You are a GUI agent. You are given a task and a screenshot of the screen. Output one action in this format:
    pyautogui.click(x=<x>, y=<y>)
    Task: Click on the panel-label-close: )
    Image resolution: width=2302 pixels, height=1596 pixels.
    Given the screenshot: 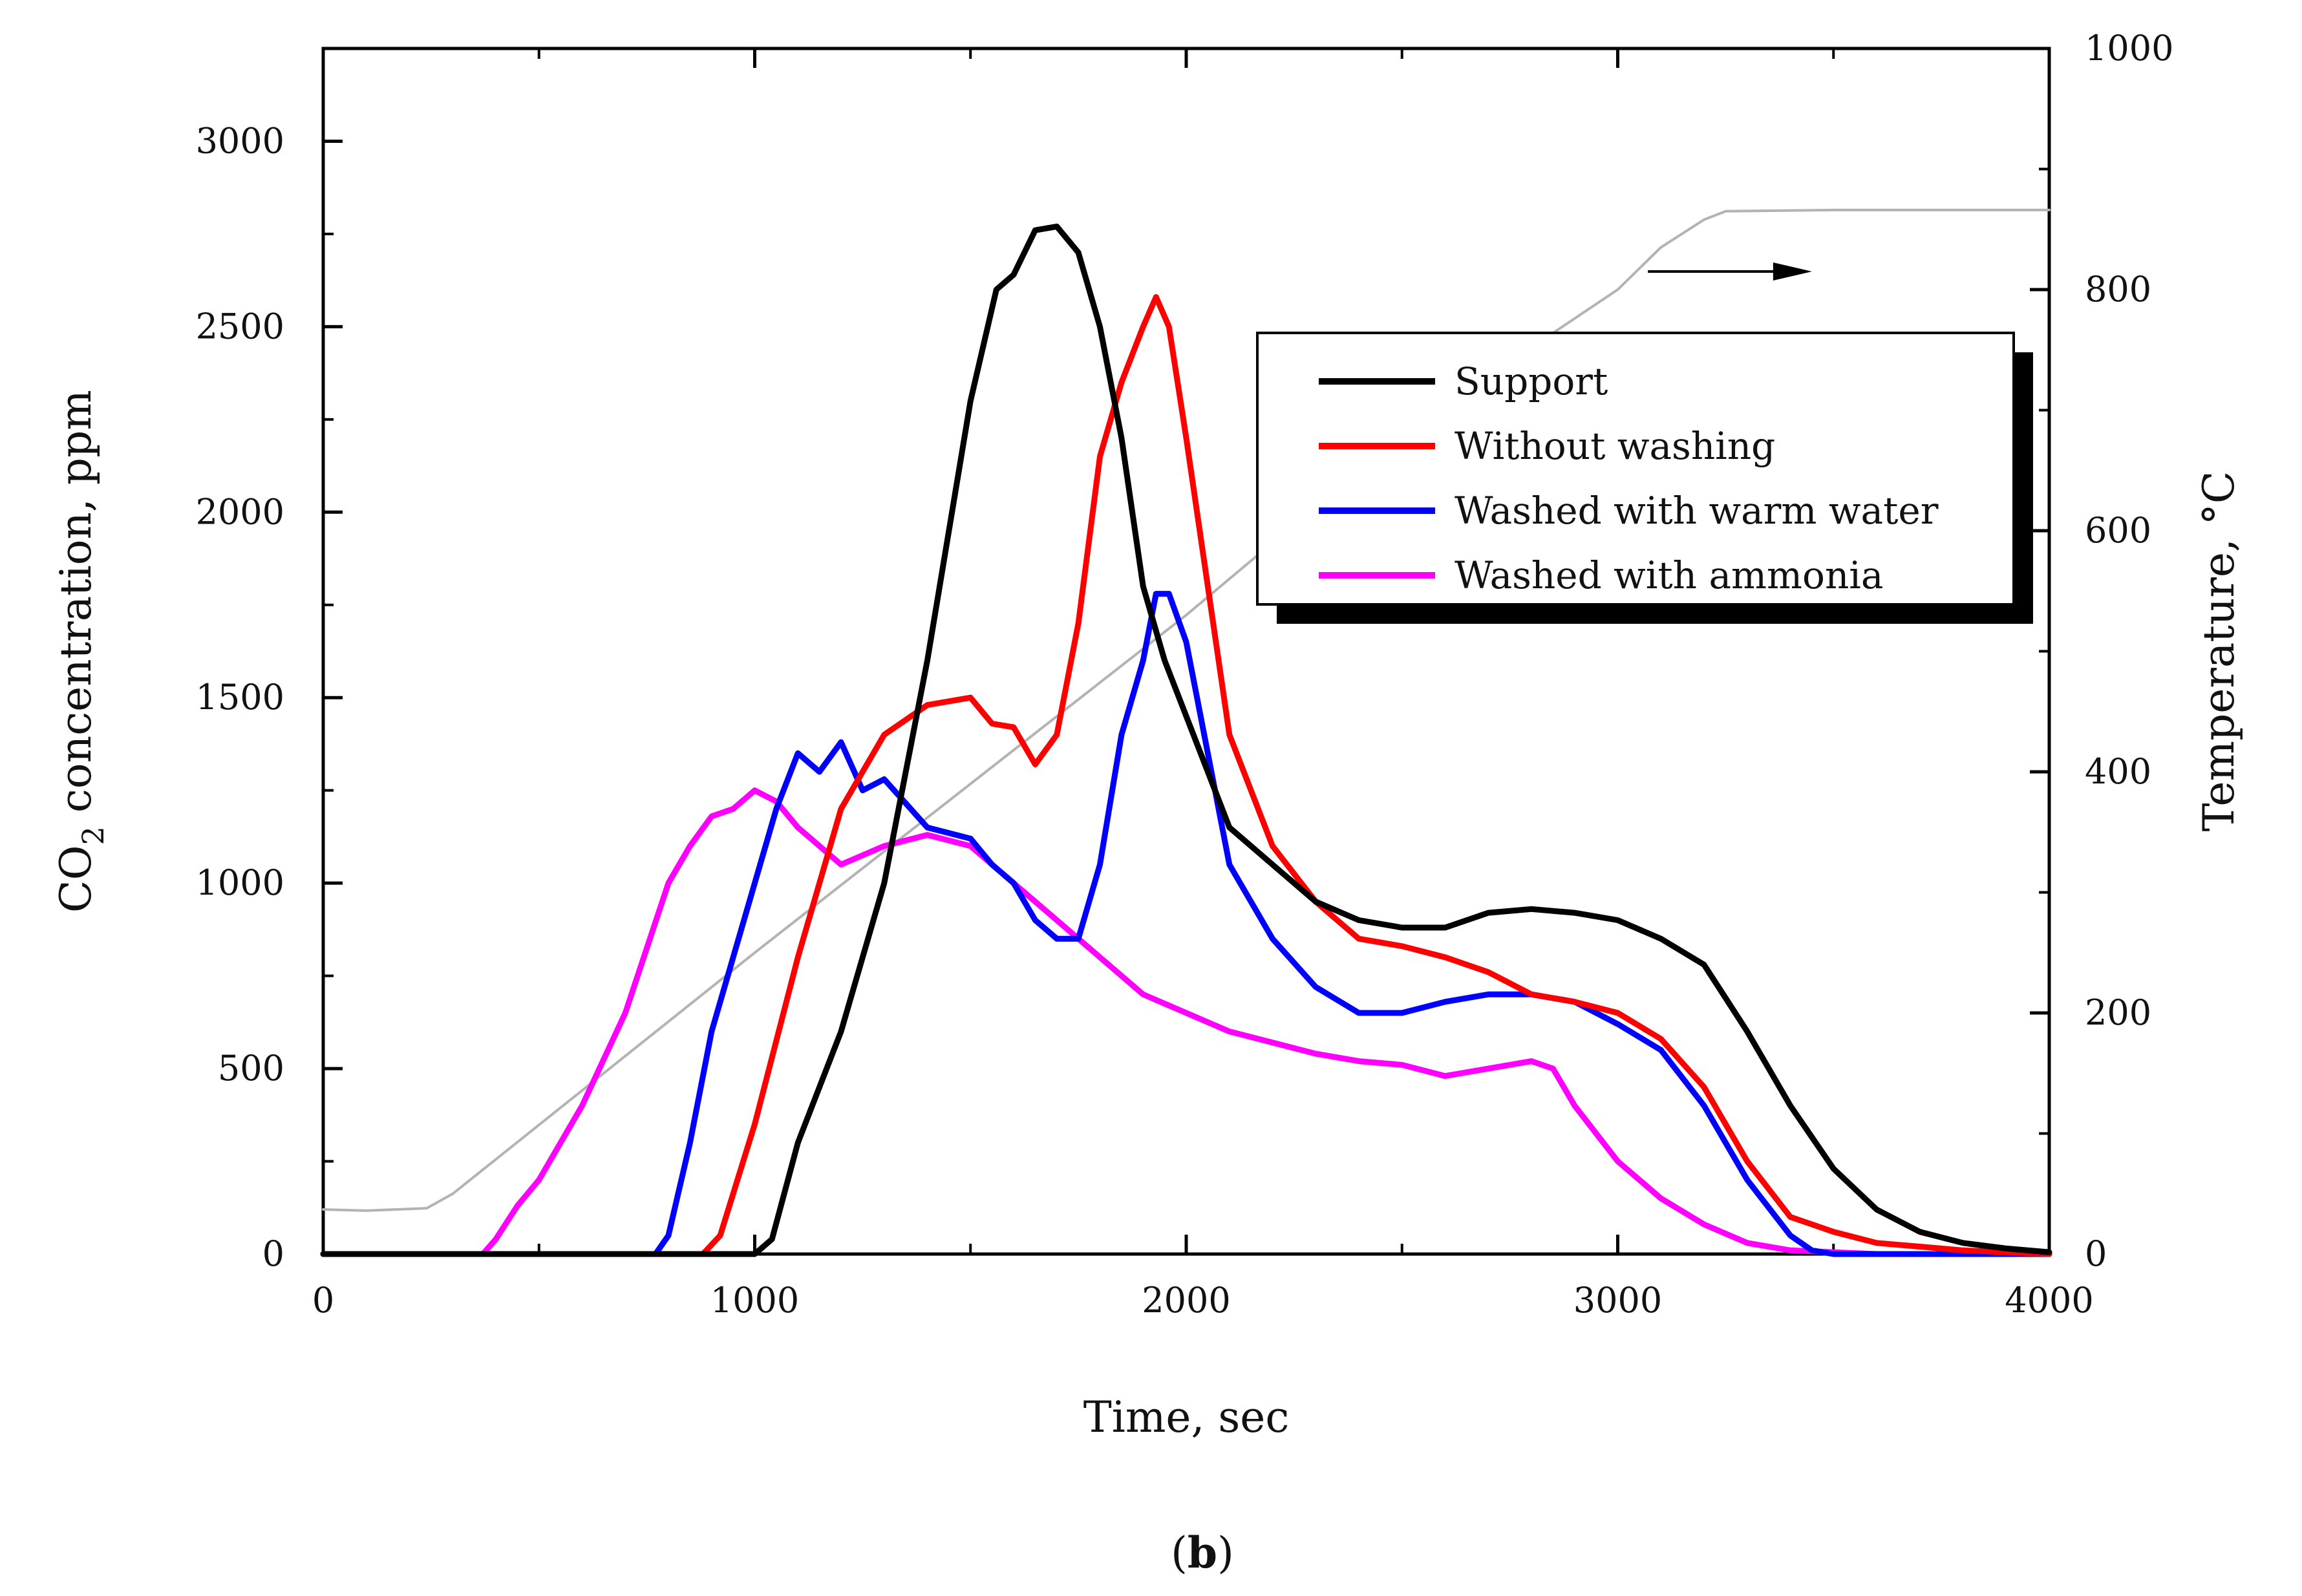 What is the action you would take?
    pyautogui.click(x=1225, y=1553)
    